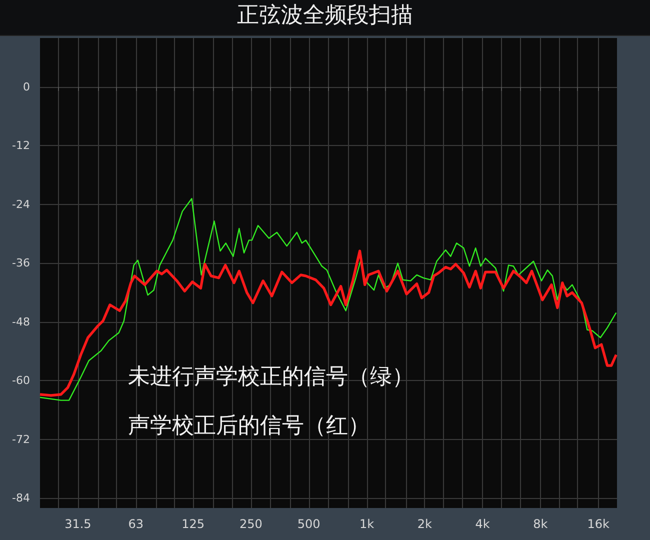 This screenshot has height=540, width=650. I want to click on y-tick-label: -48, so click(21, 321).